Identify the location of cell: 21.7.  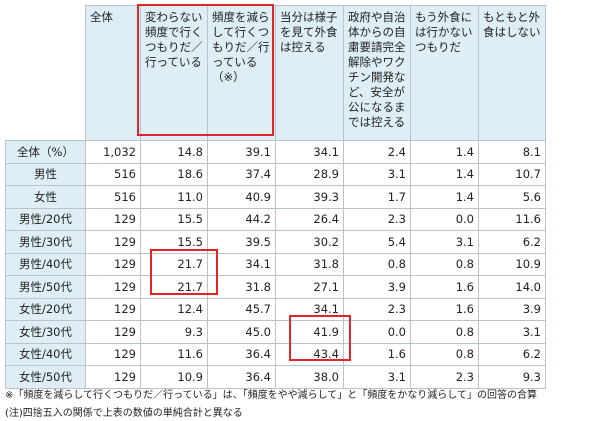
(174, 264).